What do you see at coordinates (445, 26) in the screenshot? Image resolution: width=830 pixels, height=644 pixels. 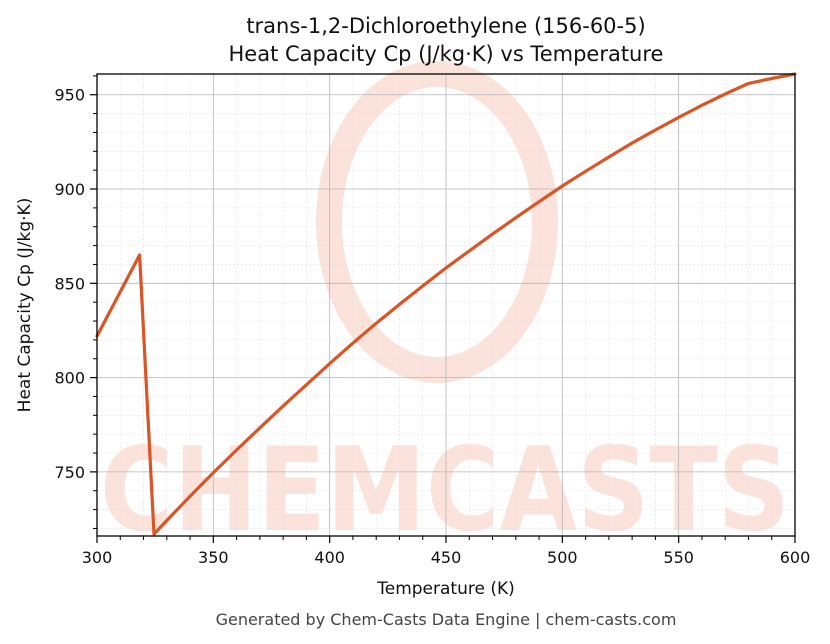 I see `chart-title: trans-1,2-Dichloroethylene (156-60-5)` at bounding box center [445, 26].